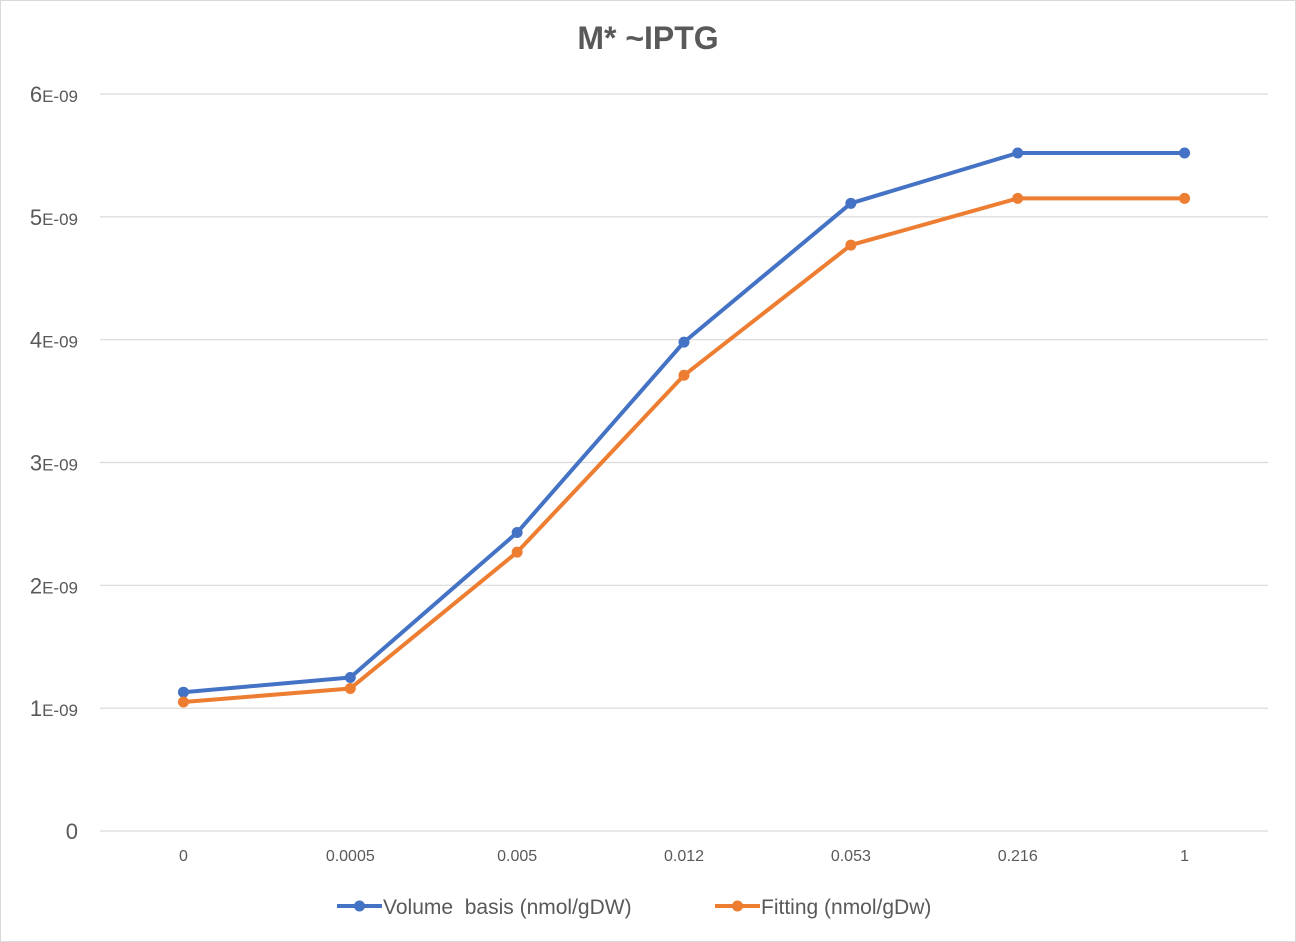  I want to click on y-tick-mantissa: 5, so click(36, 217).